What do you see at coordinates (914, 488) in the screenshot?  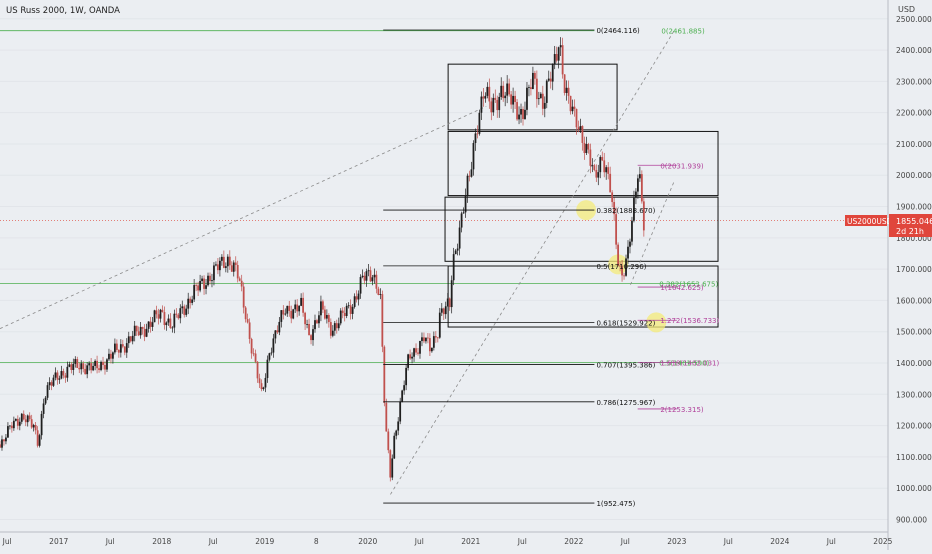 I see `y-tick-label: 1000.000` at bounding box center [914, 488].